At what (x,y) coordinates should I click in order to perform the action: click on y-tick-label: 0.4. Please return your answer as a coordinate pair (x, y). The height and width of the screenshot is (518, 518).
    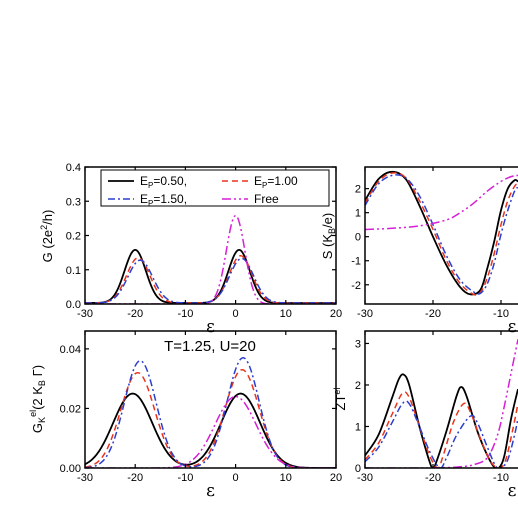
    Looking at the image, I should click on (73, 168).